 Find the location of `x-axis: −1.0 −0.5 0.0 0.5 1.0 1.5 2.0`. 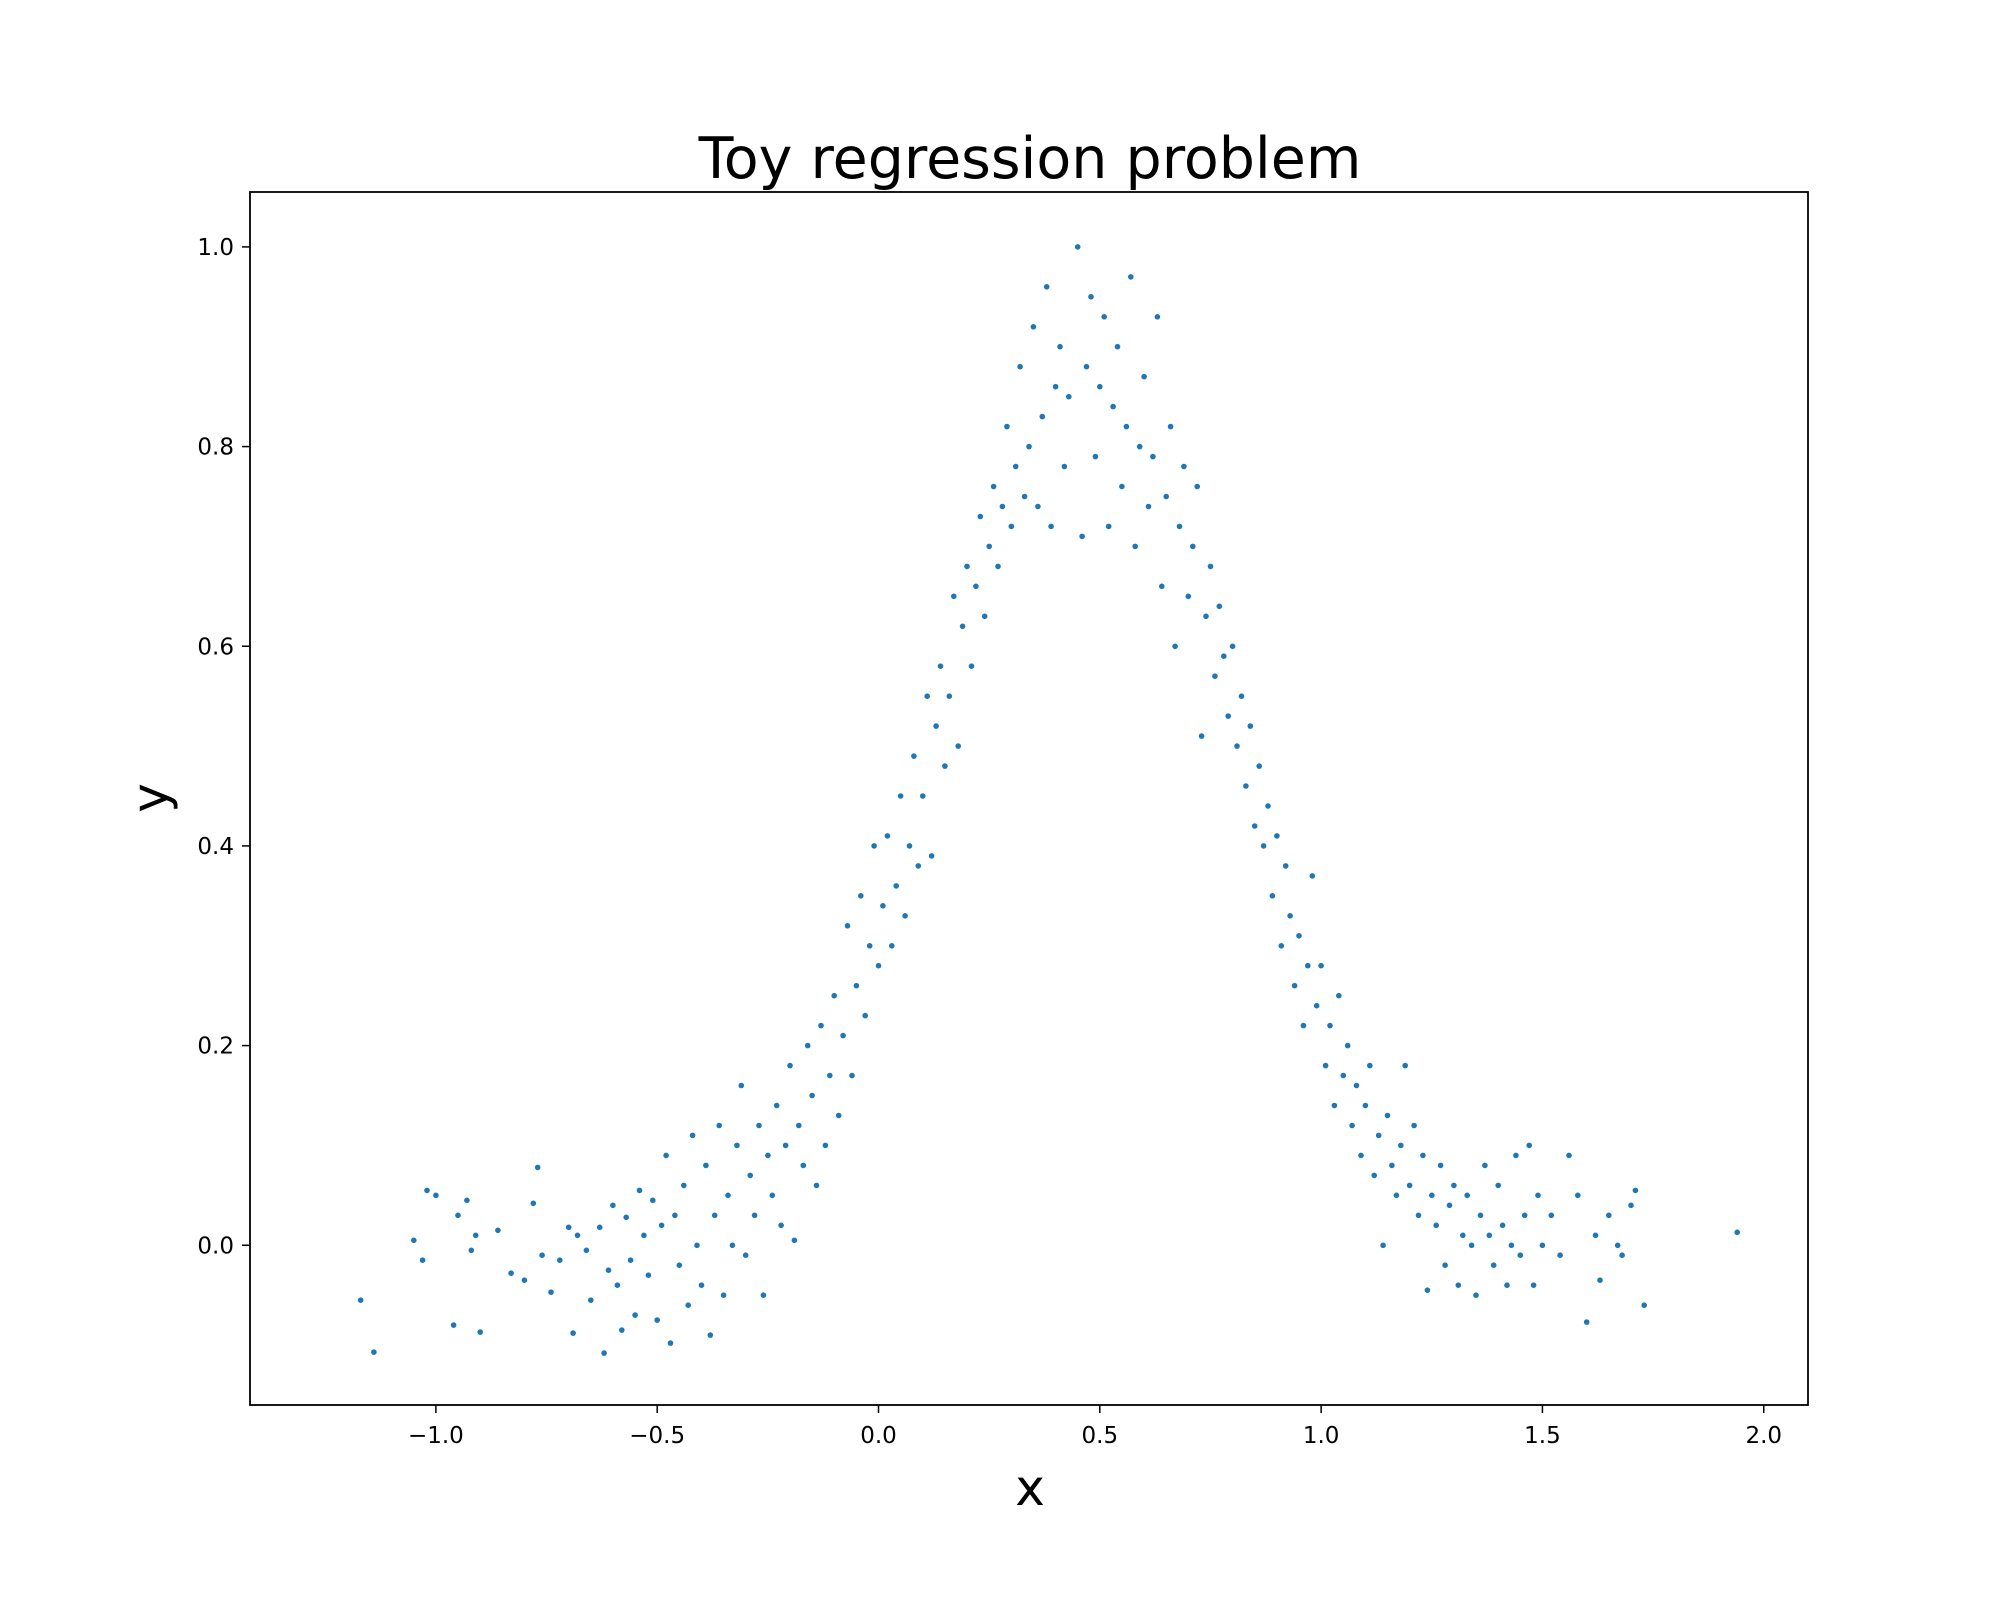

x-axis: −1.0 −0.5 0.0 0.5 1.0 1.5 2.0 is located at coordinates (1095, 1427).